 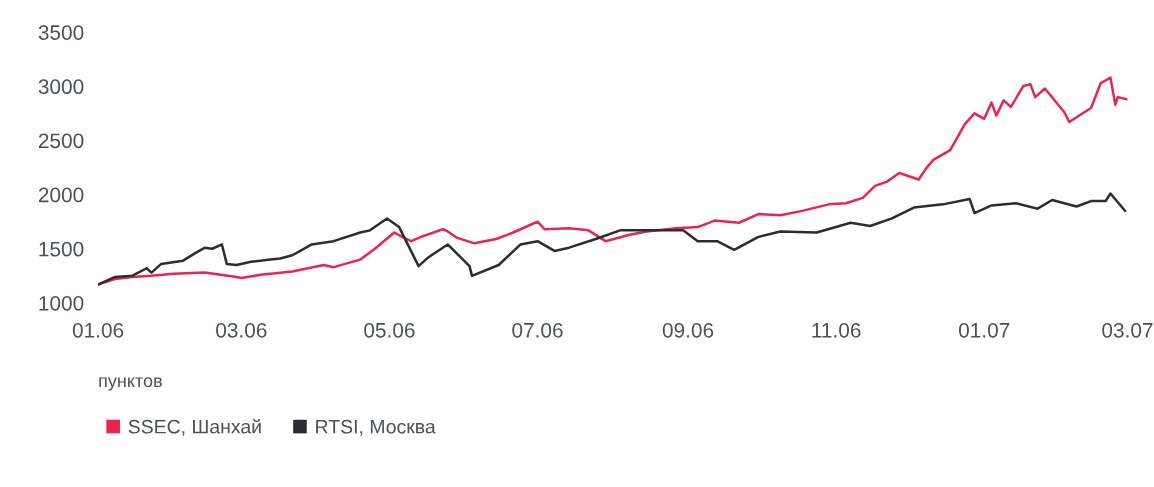 I want to click on x-tick-label: 11.06, so click(x=836, y=330).